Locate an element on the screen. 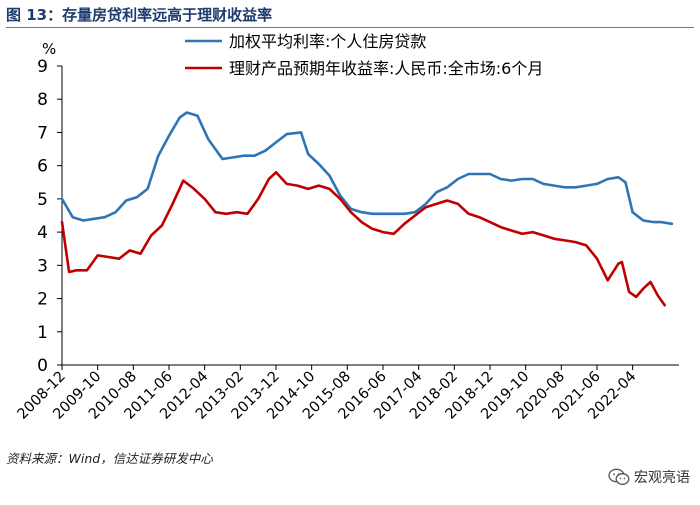 This screenshot has height=505, width=700. y-tick-label: 2 is located at coordinates (42, 300).